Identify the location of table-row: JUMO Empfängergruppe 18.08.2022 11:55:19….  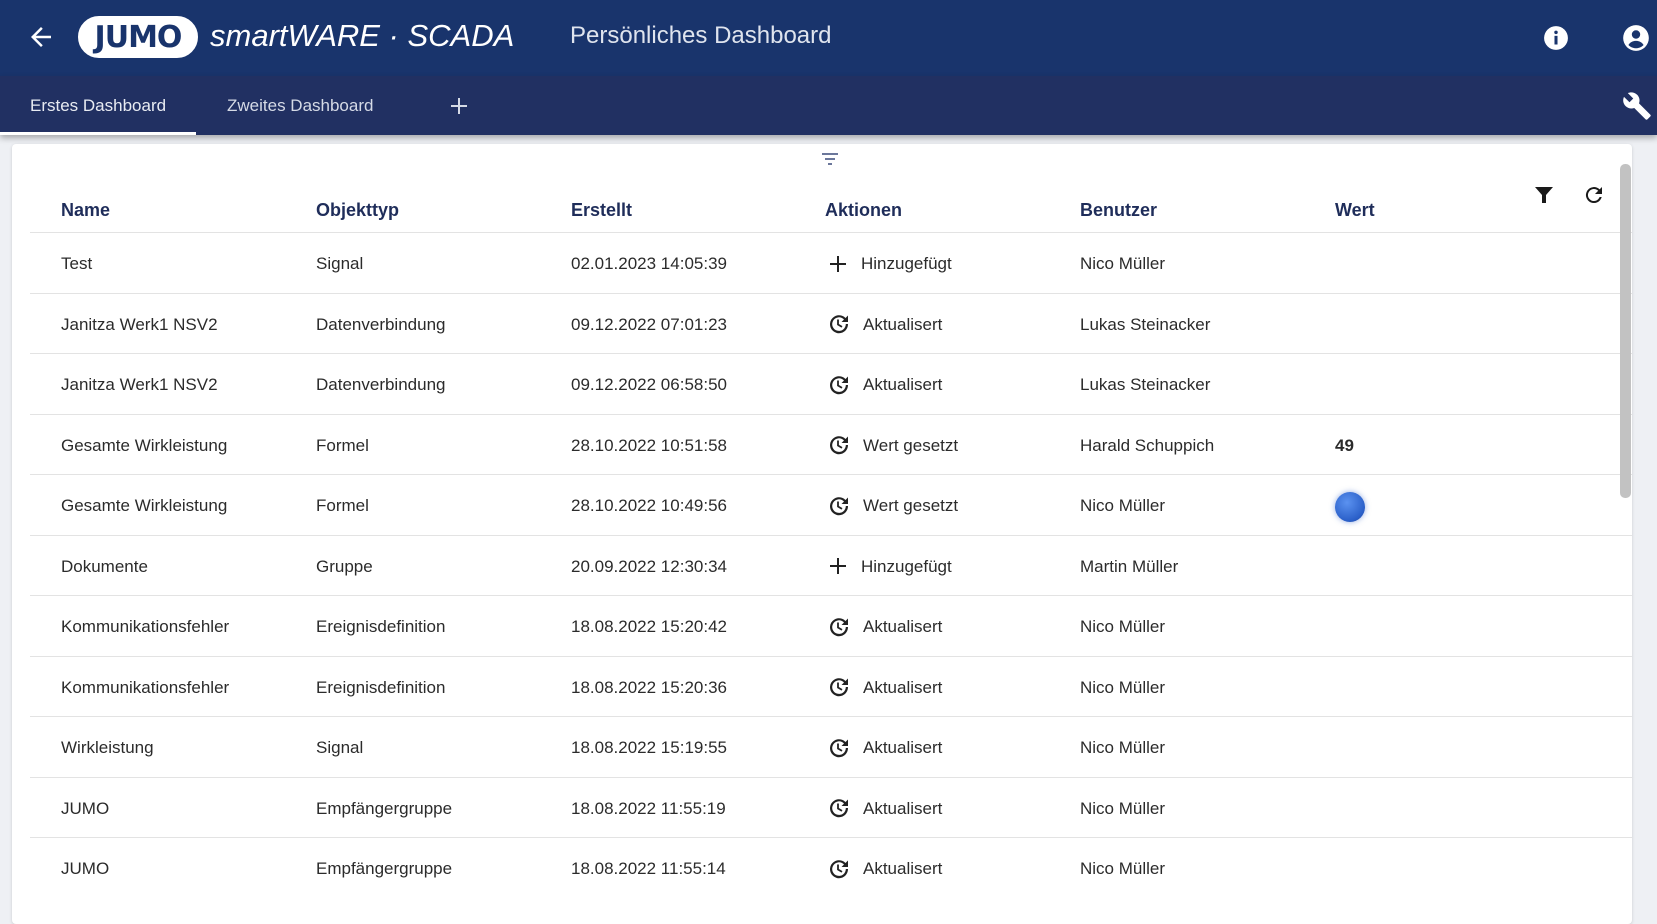
(831, 807).